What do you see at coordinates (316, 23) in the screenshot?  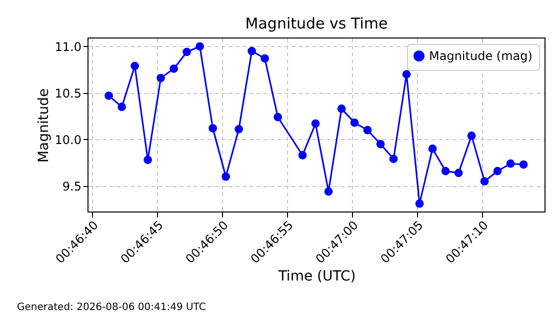 I see `chart-title: Magnitude vs Time` at bounding box center [316, 23].